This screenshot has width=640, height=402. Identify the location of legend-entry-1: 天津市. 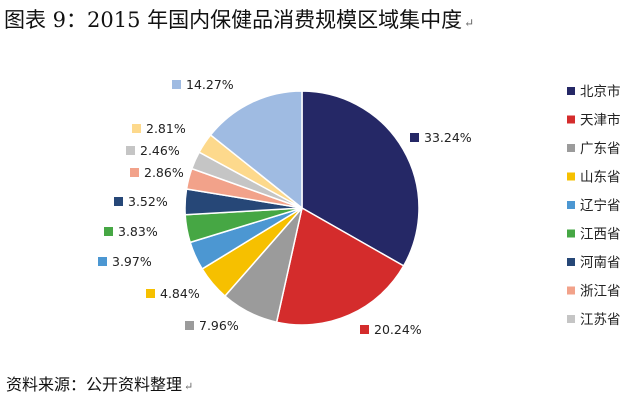
(600, 120).